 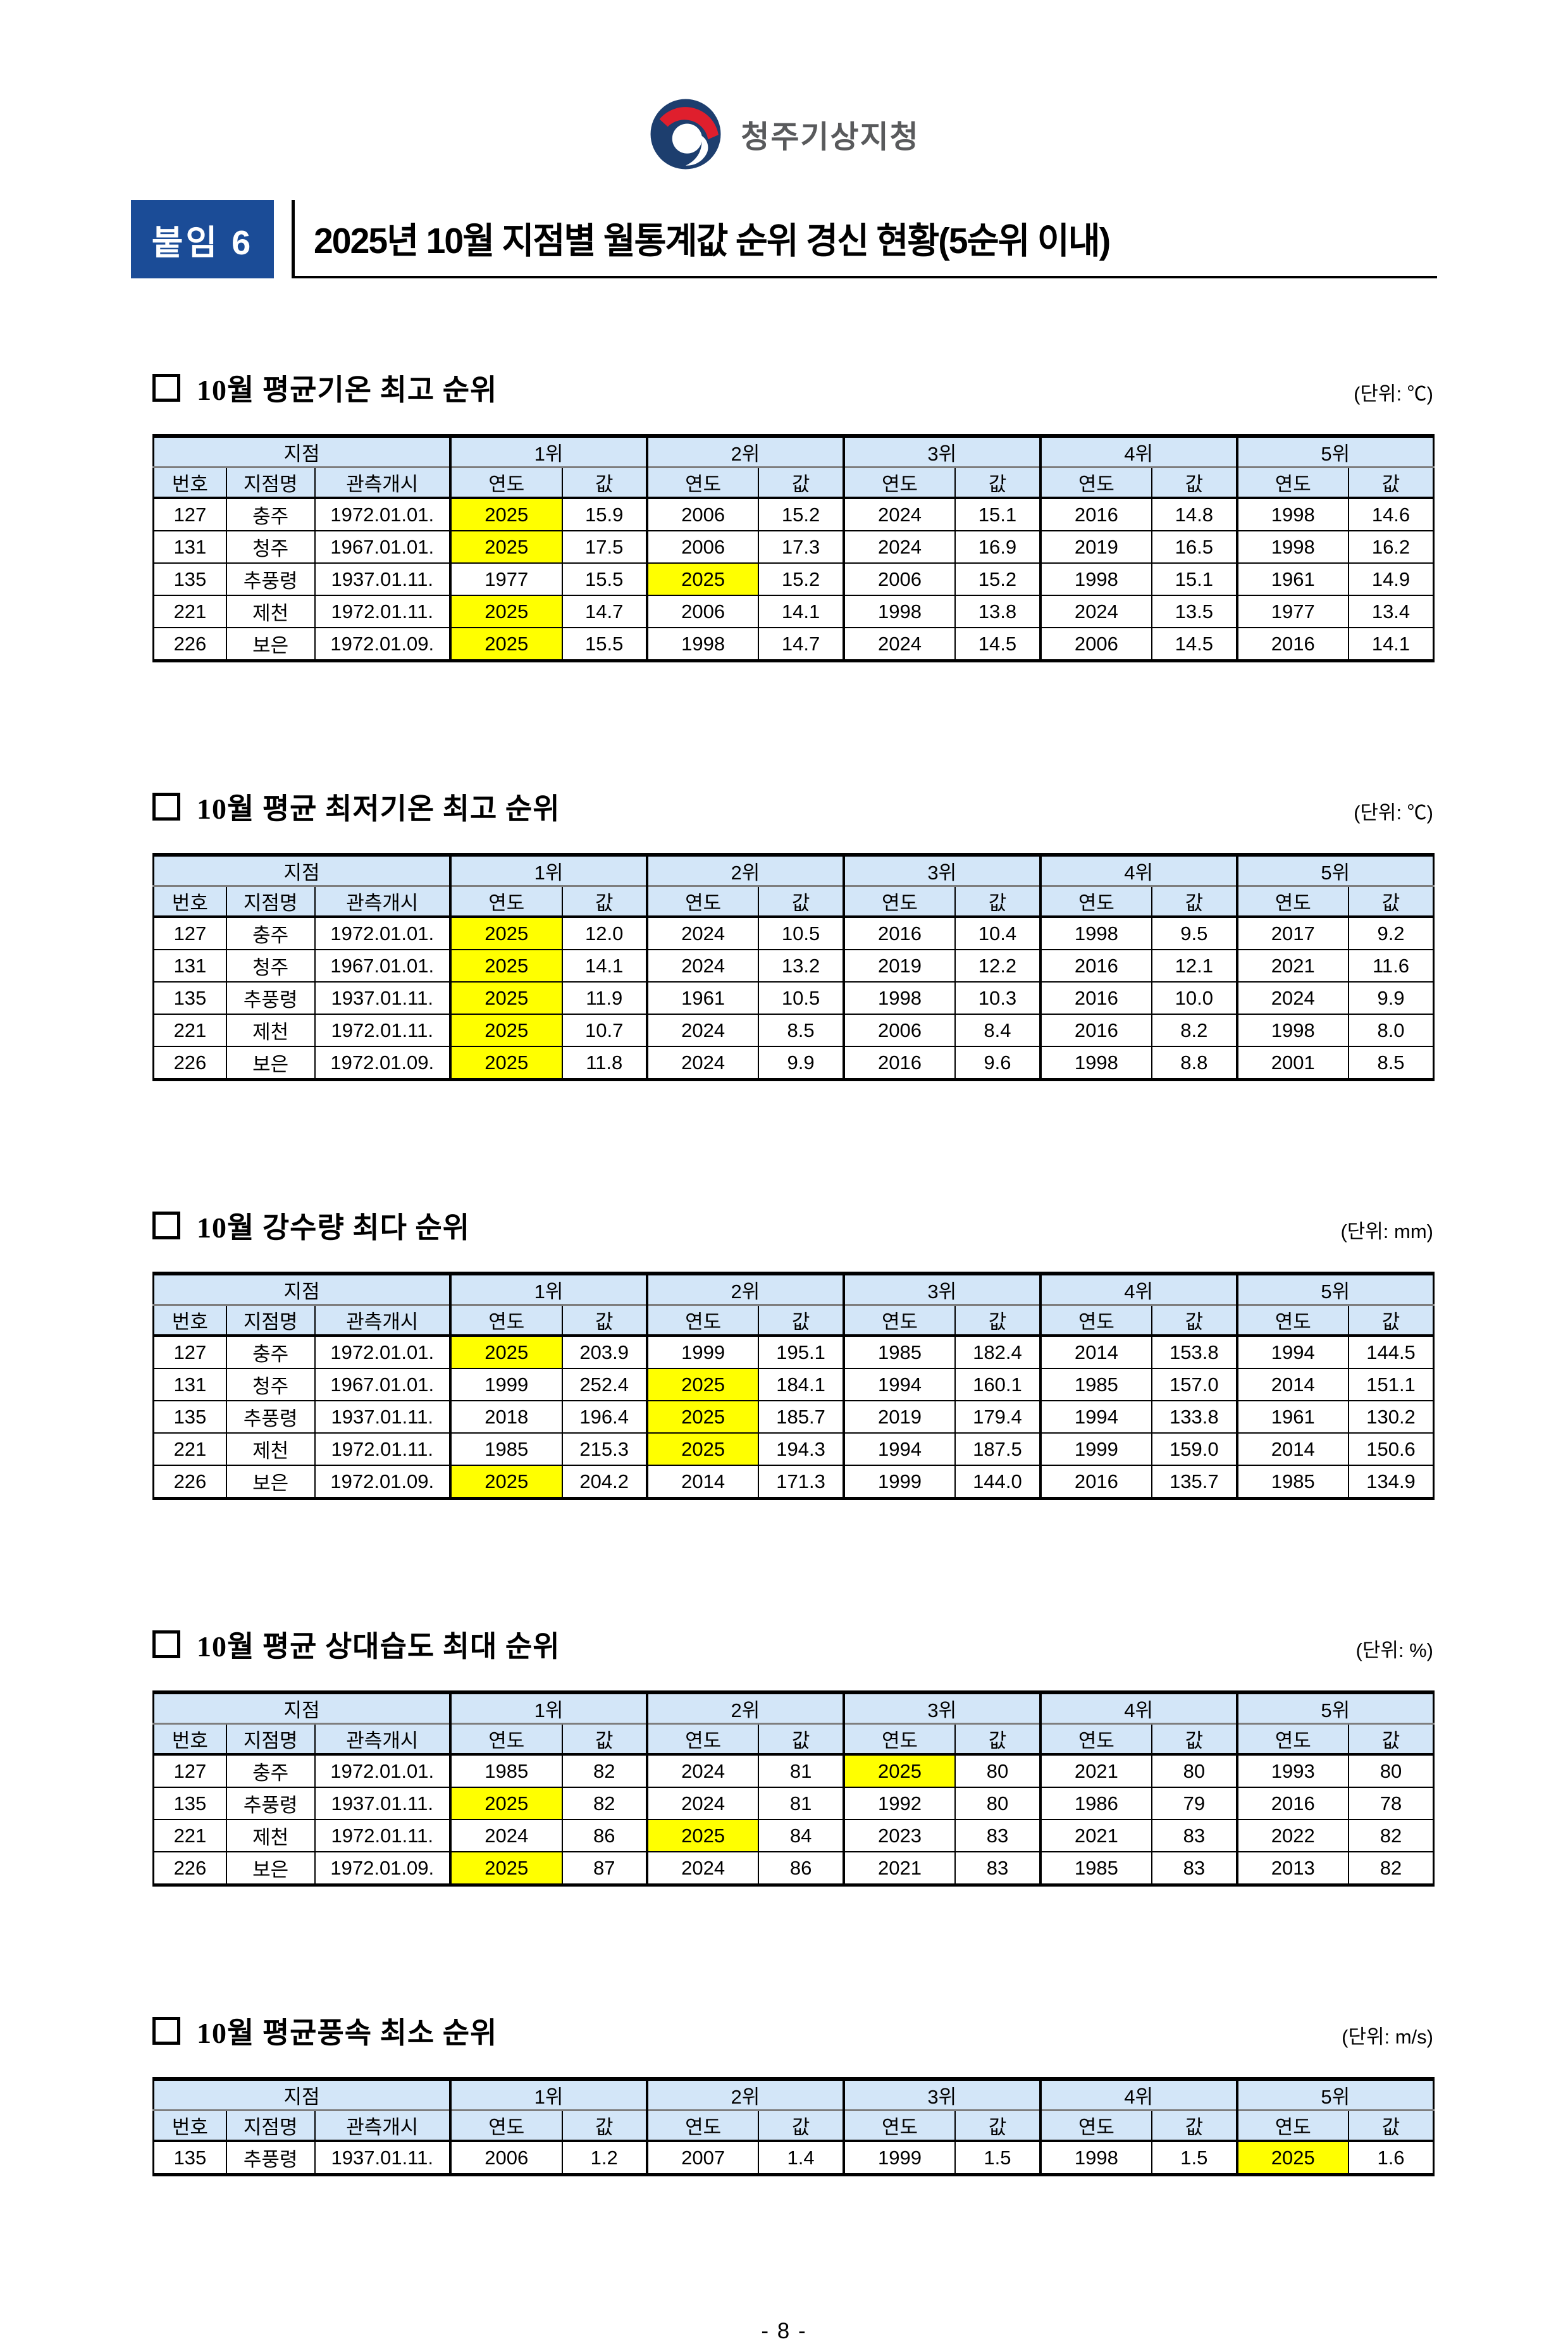 What do you see at coordinates (383, 1835) in the screenshot?
I see `obs-start-cell: 1972.01.11.` at bounding box center [383, 1835].